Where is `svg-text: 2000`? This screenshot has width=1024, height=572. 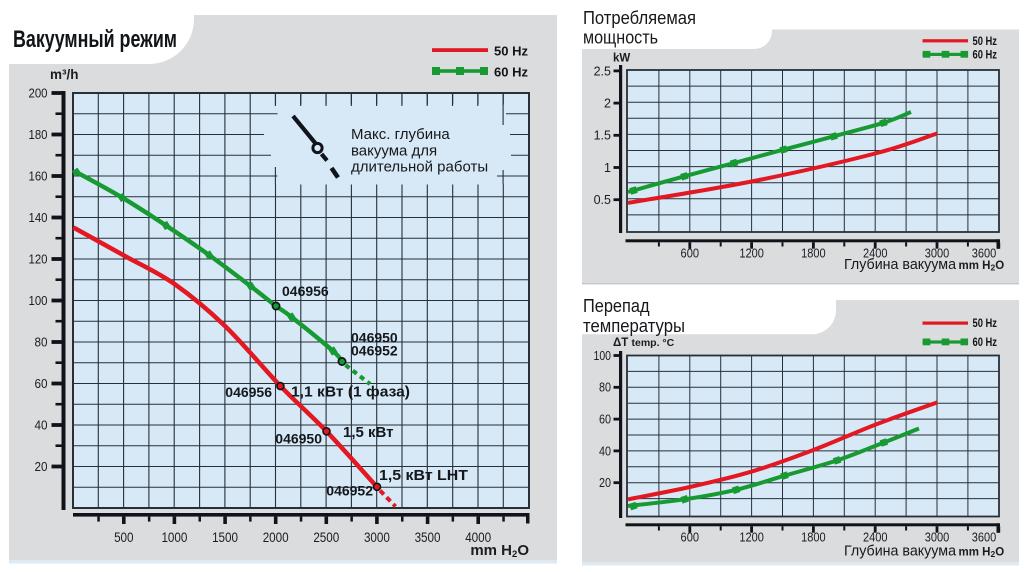
svg-text: 2000 is located at coordinates (276, 537).